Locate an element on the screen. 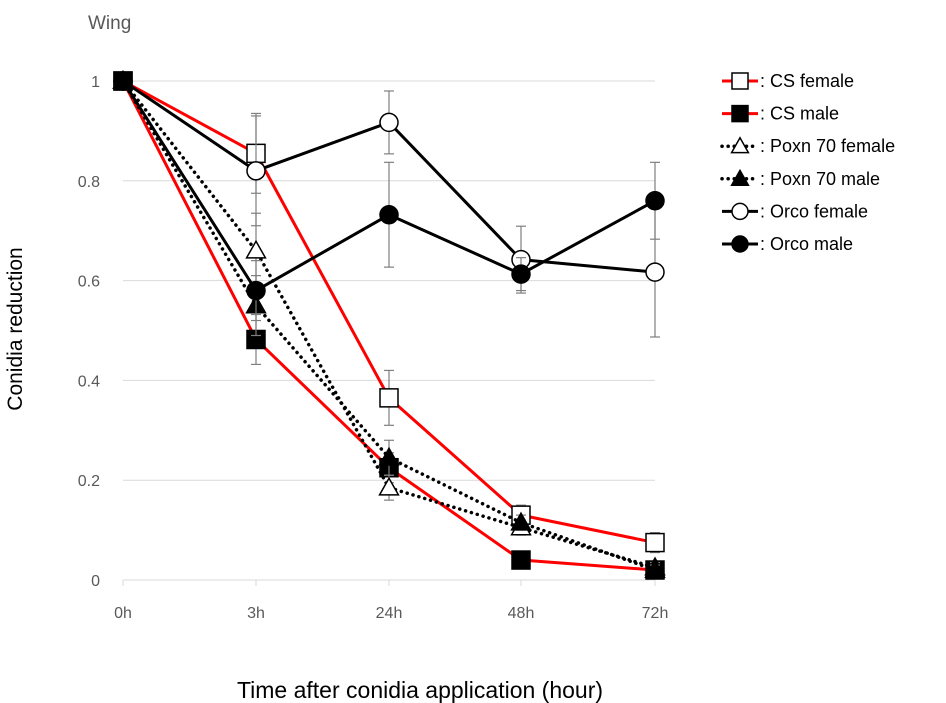 Image resolution: width=946 pixels, height=703 pixels. y-tick-label: 0.8 is located at coordinates (89, 182).